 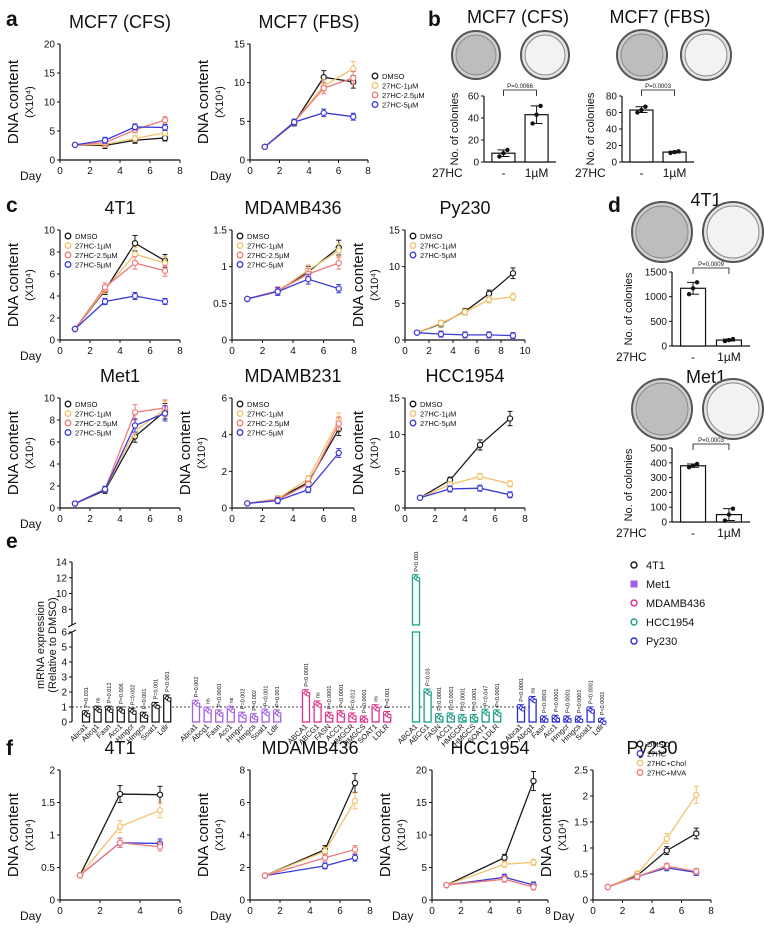 What do you see at coordinates (119, 748) in the screenshot?
I see `chart-title: 4T1` at bounding box center [119, 748].